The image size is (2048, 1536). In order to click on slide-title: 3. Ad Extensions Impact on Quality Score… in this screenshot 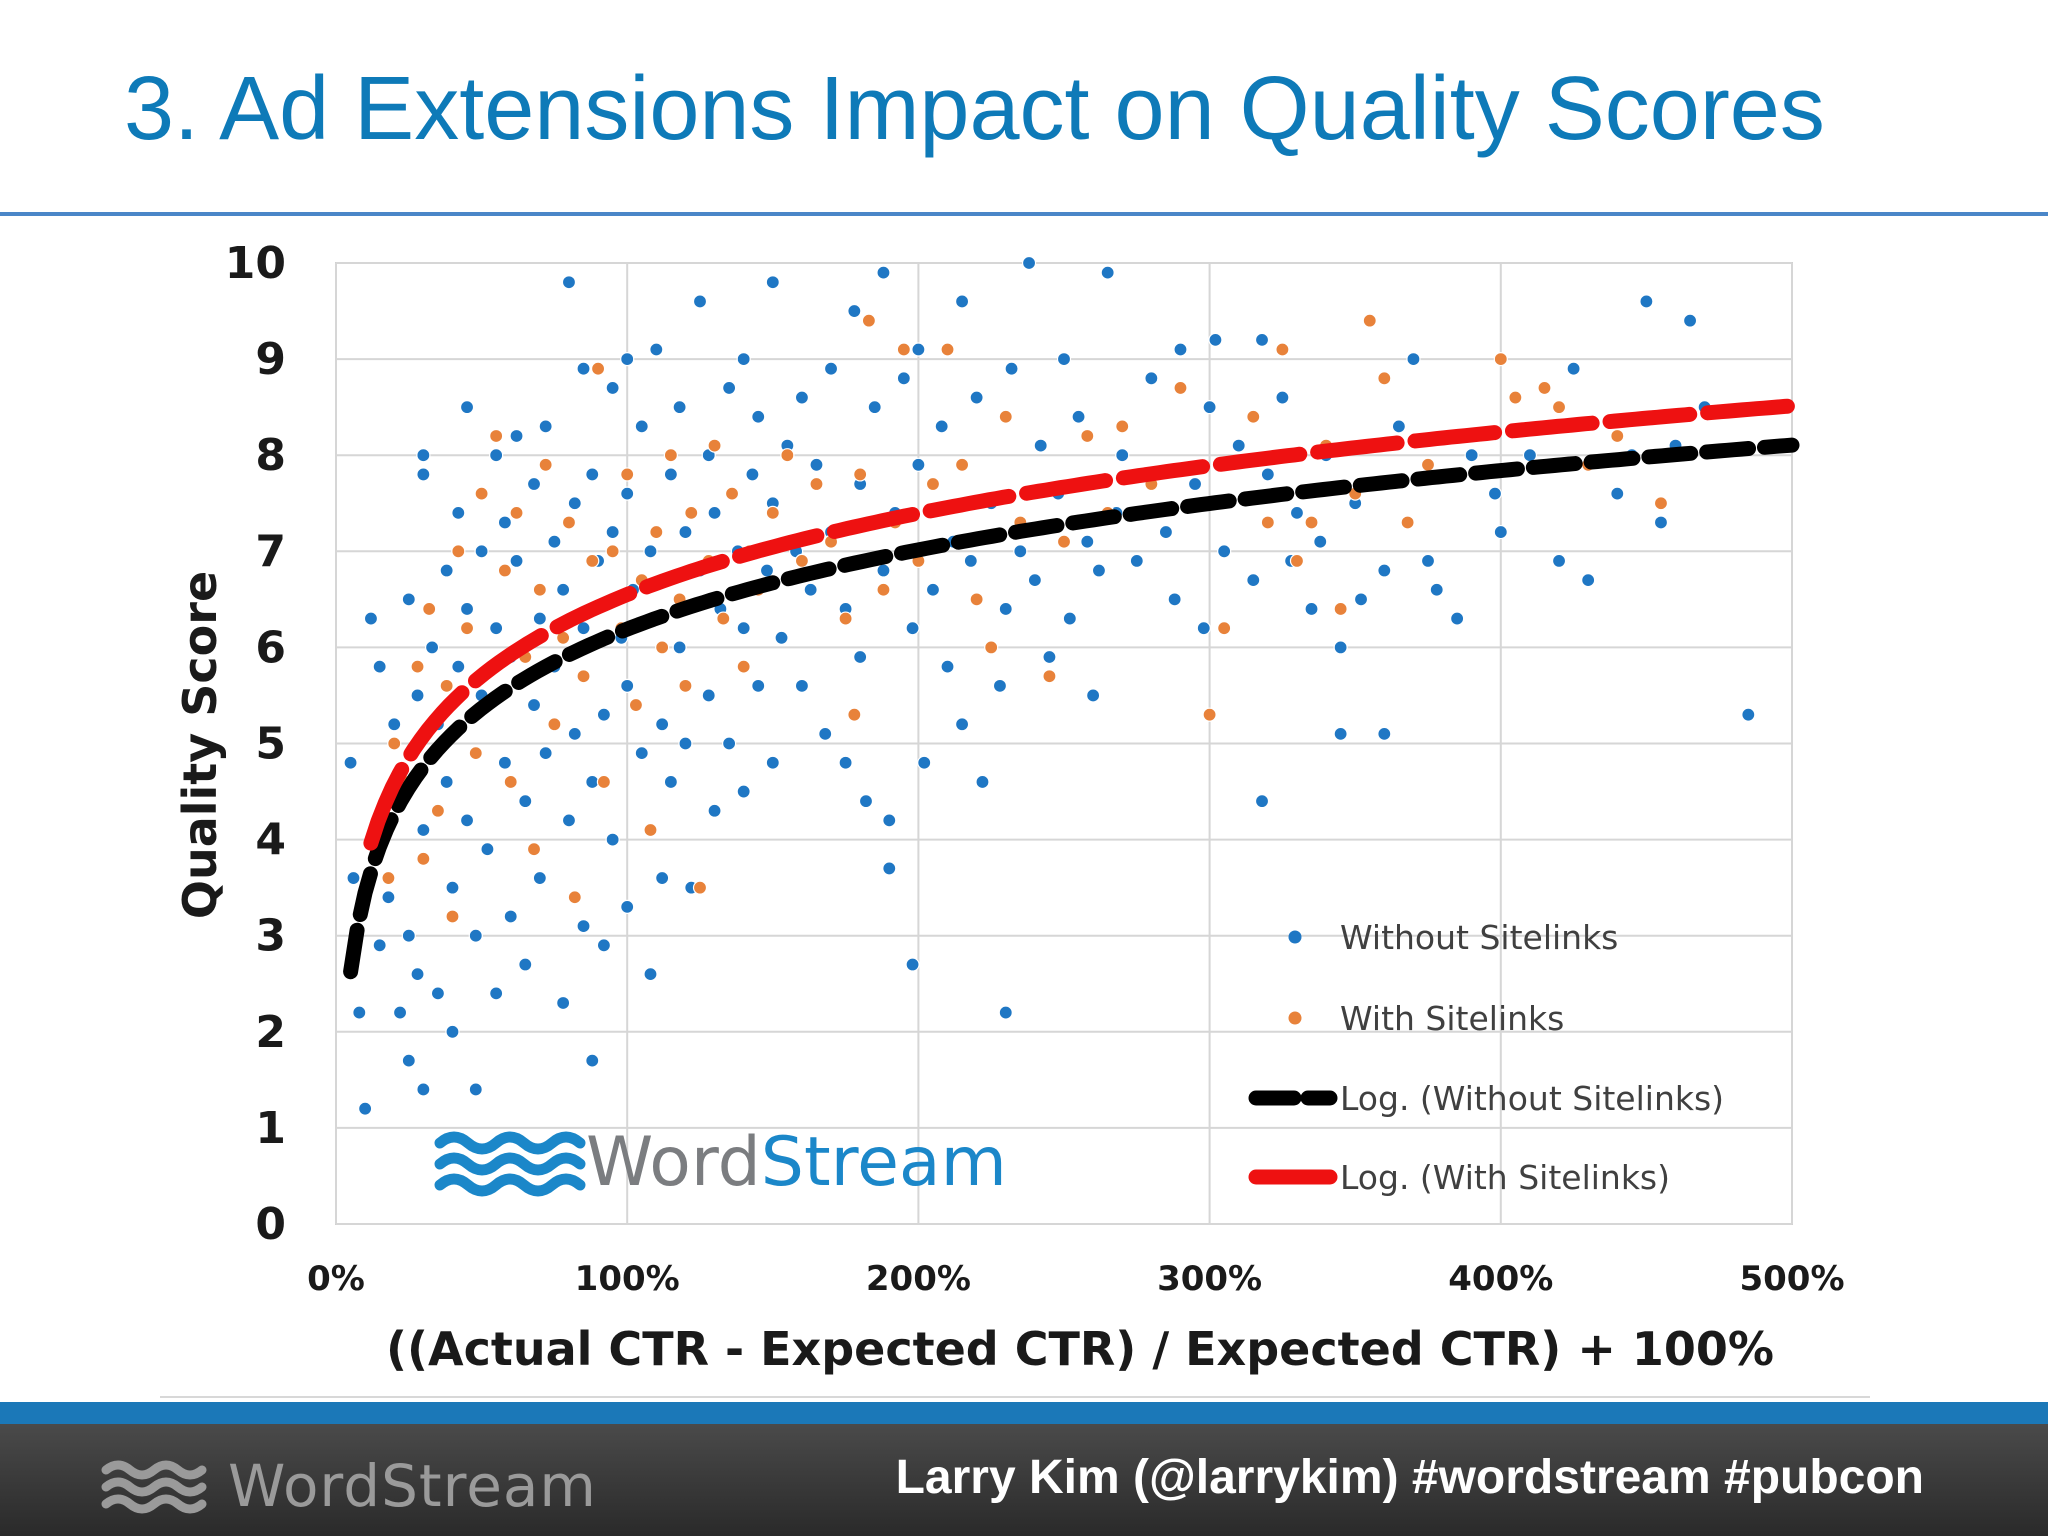, I will do `click(974, 109)`.